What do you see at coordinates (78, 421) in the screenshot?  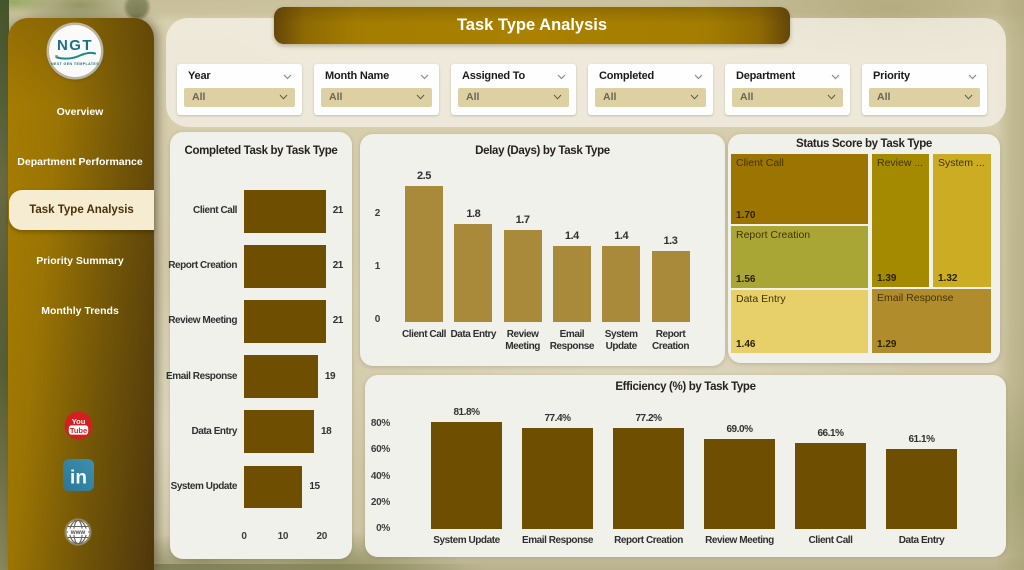 I see `svg-text: You` at bounding box center [78, 421].